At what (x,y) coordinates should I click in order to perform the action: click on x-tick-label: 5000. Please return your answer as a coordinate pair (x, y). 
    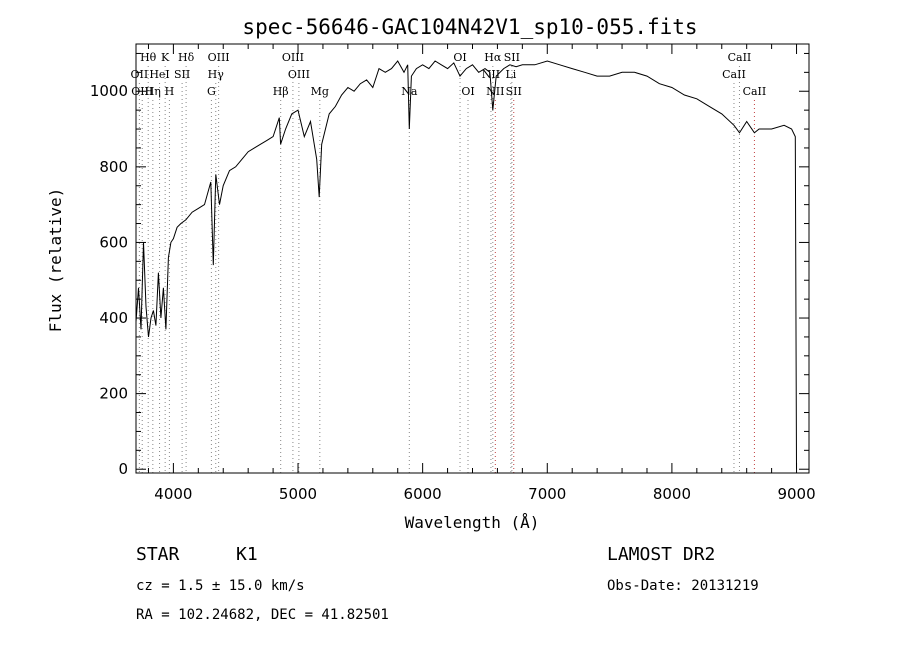
    Looking at the image, I should click on (298, 494).